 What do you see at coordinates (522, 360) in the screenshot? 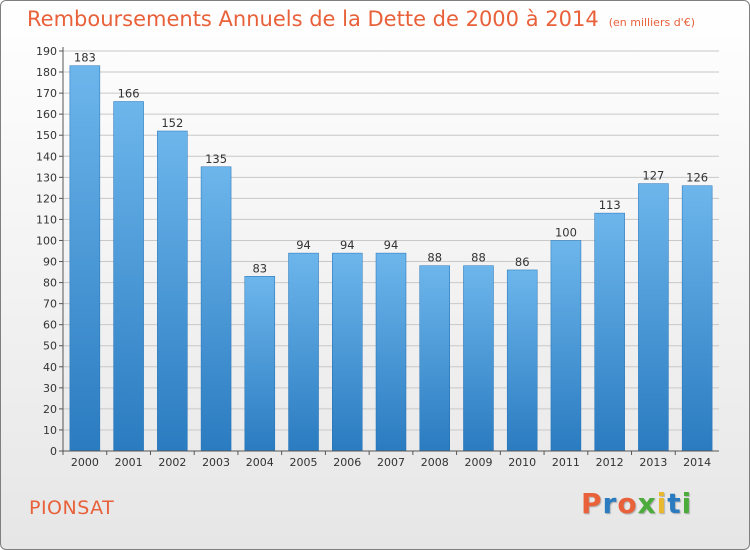
I see `bar-2010` at bounding box center [522, 360].